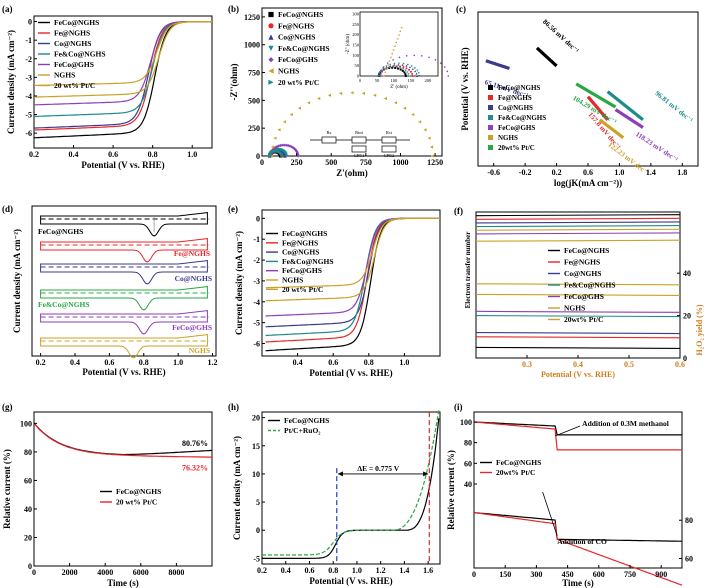  I want to click on e-y-tick-label: -6, so click(256, 343).